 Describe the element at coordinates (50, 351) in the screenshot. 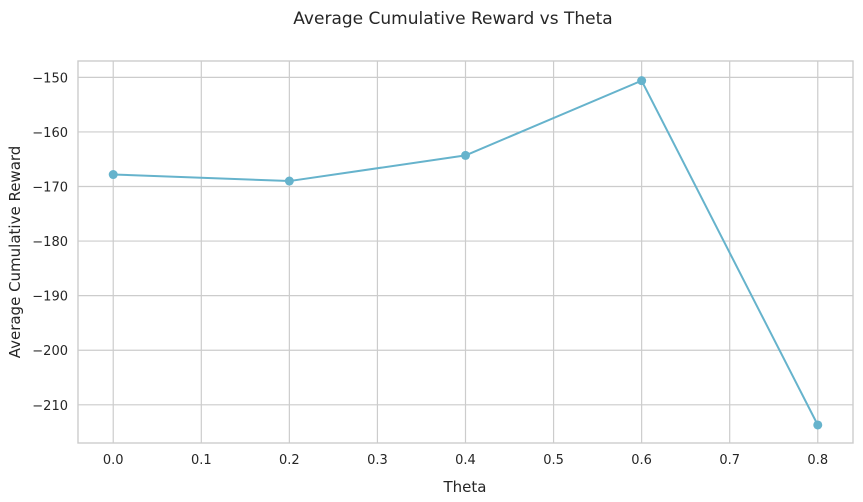

I see `y-tick-label: −200` at that location.